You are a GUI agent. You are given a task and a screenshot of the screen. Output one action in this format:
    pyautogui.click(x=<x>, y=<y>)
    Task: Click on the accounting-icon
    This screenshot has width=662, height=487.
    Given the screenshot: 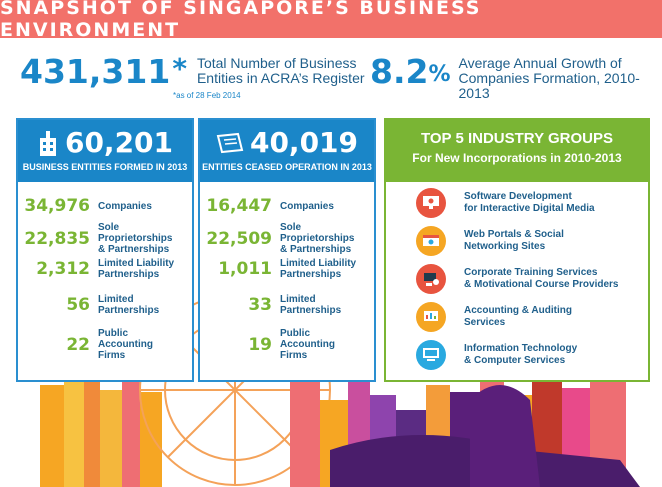 What is the action you would take?
    pyautogui.click(x=431, y=317)
    